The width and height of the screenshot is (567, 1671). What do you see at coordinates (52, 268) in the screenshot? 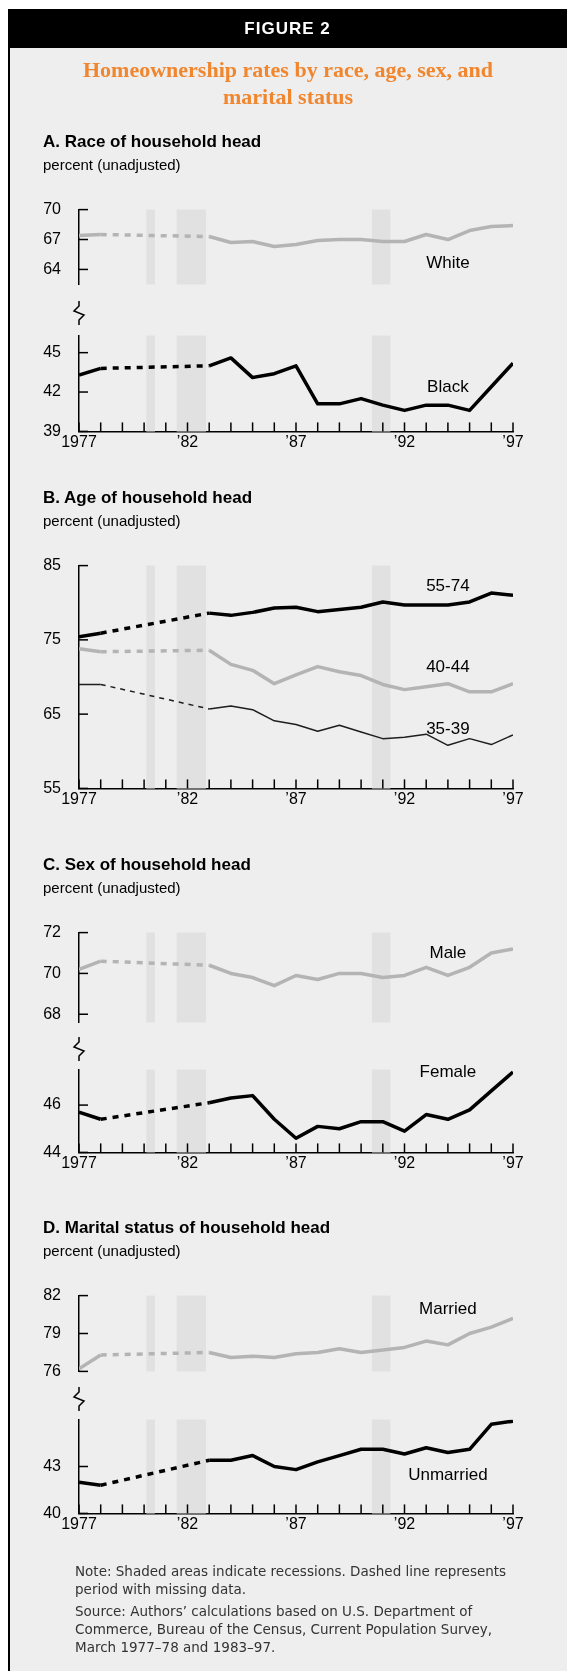
I see `y-tick-label: 64` at bounding box center [52, 268].